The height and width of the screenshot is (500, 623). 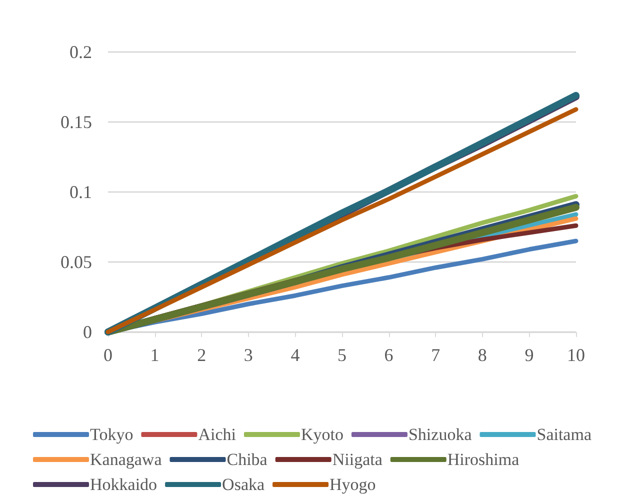 What do you see at coordinates (435, 355) in the screenshot?
I see `x-tick-label: 7` at bounding box center [435, 355].